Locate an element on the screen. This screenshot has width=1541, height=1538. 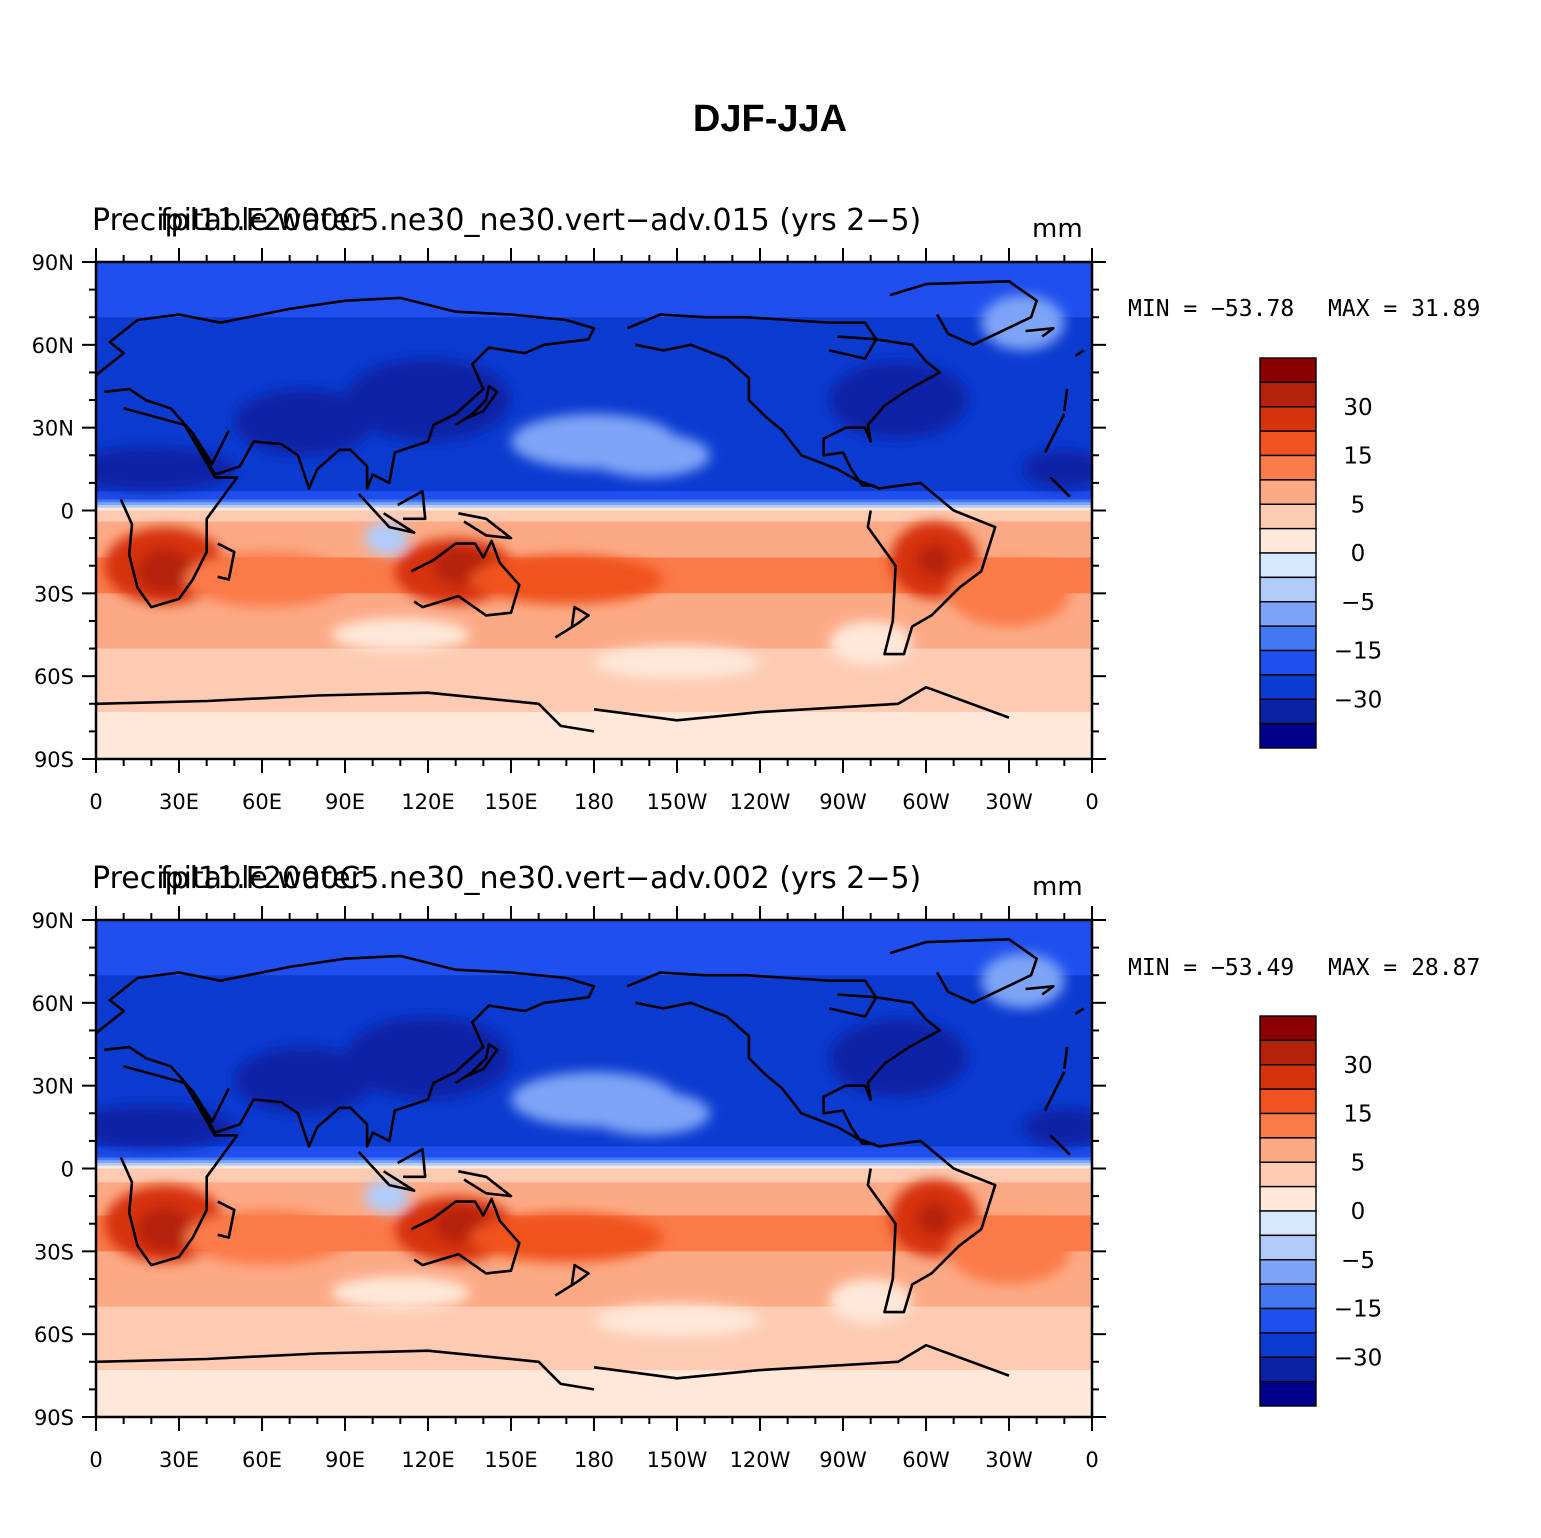
lon-tick-label: 150W is located at coordinates (677, 1460).